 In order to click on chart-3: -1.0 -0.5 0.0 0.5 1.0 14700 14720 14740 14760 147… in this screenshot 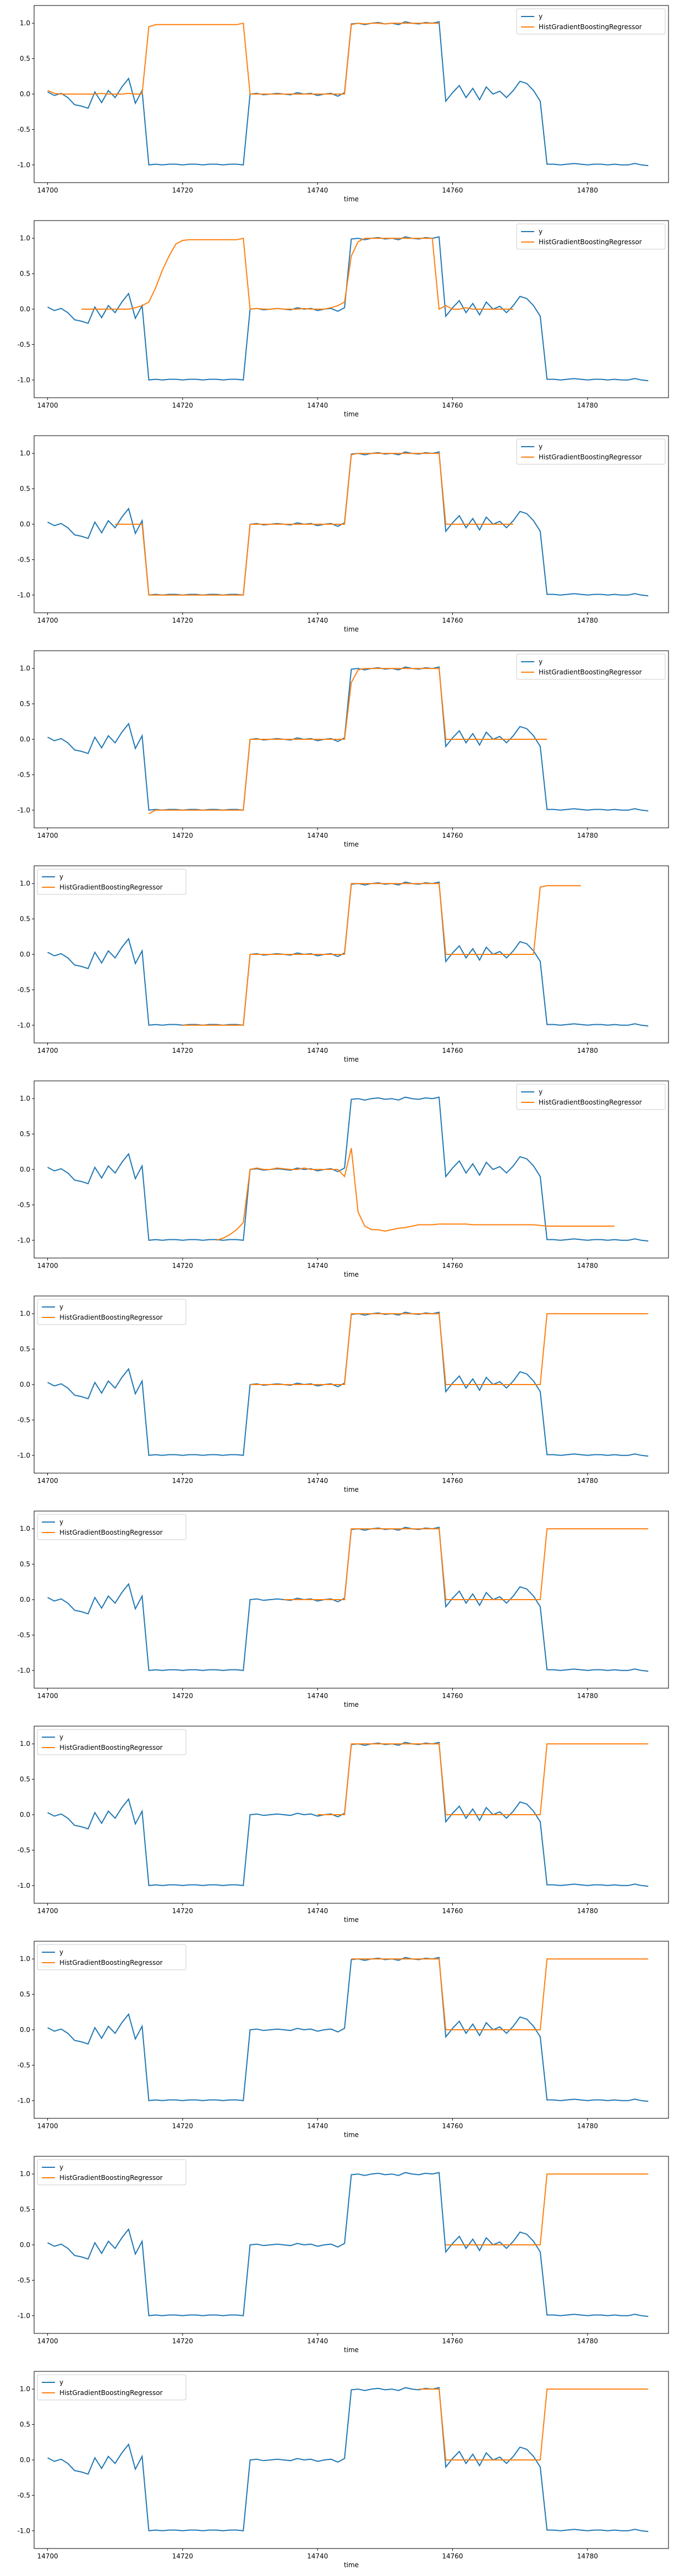, I will do `click(343, 534)`.